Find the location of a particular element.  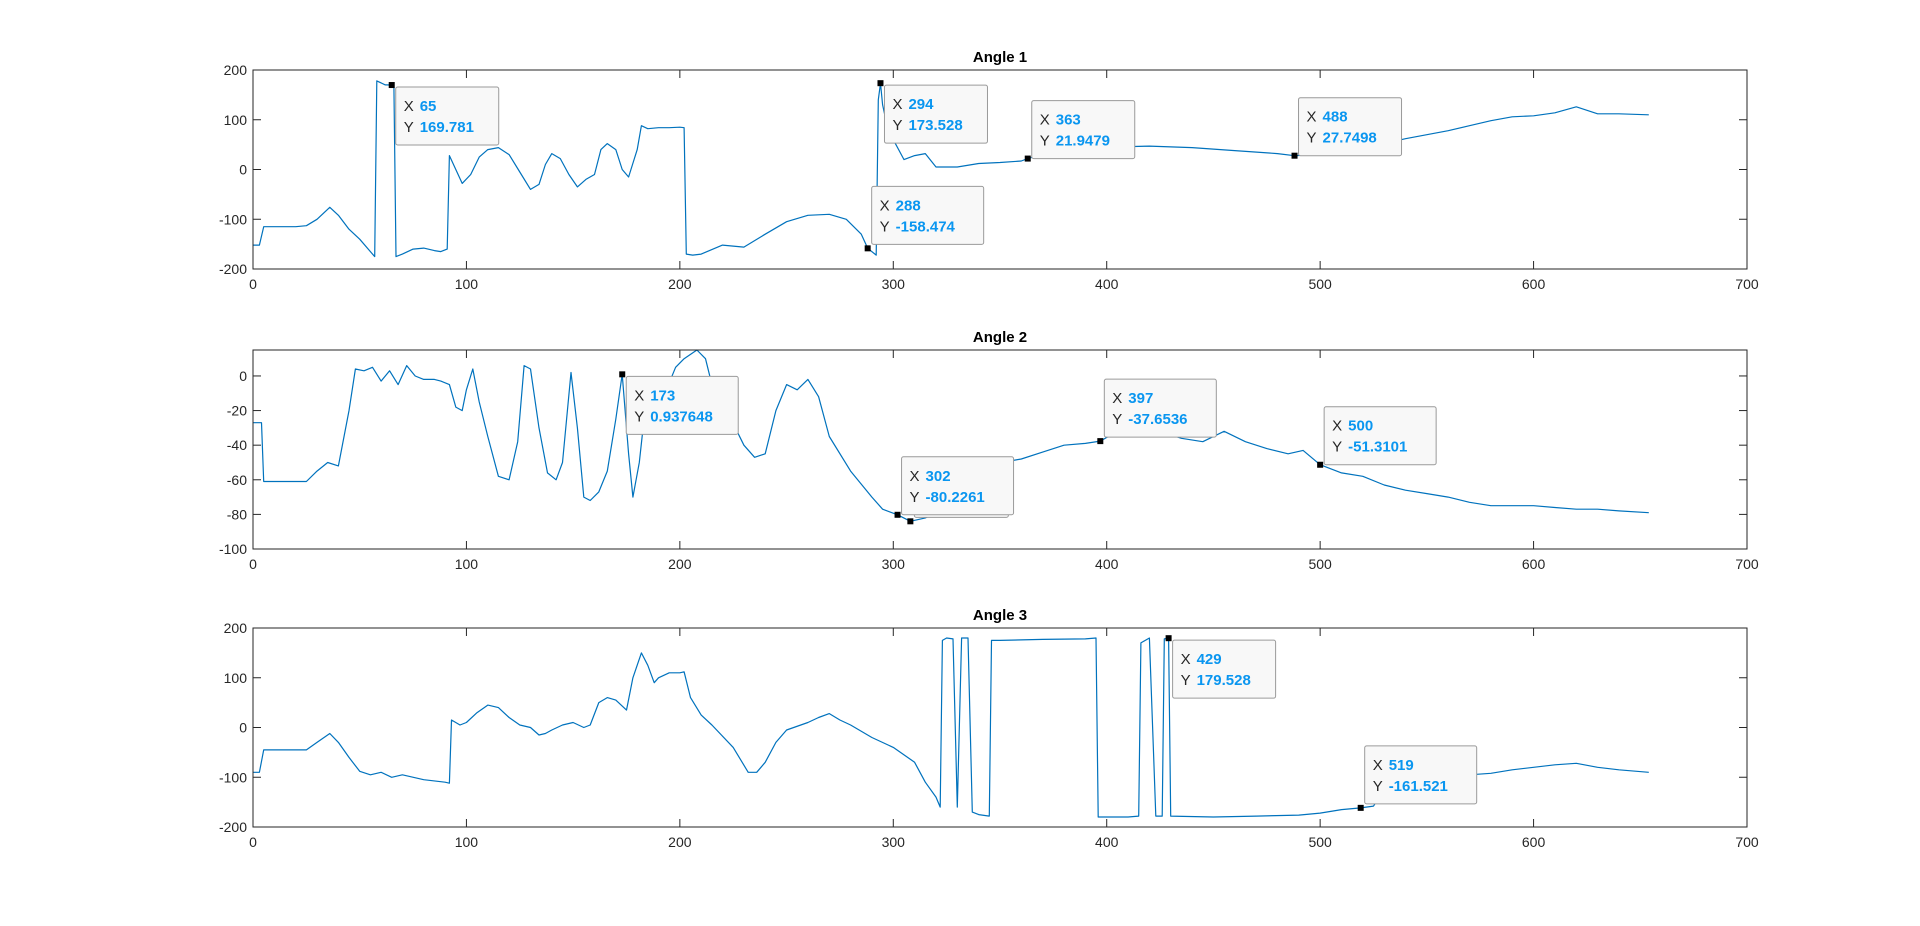

datatip: X 363 Y 21.9479 is located at coordinates (1080, 131).